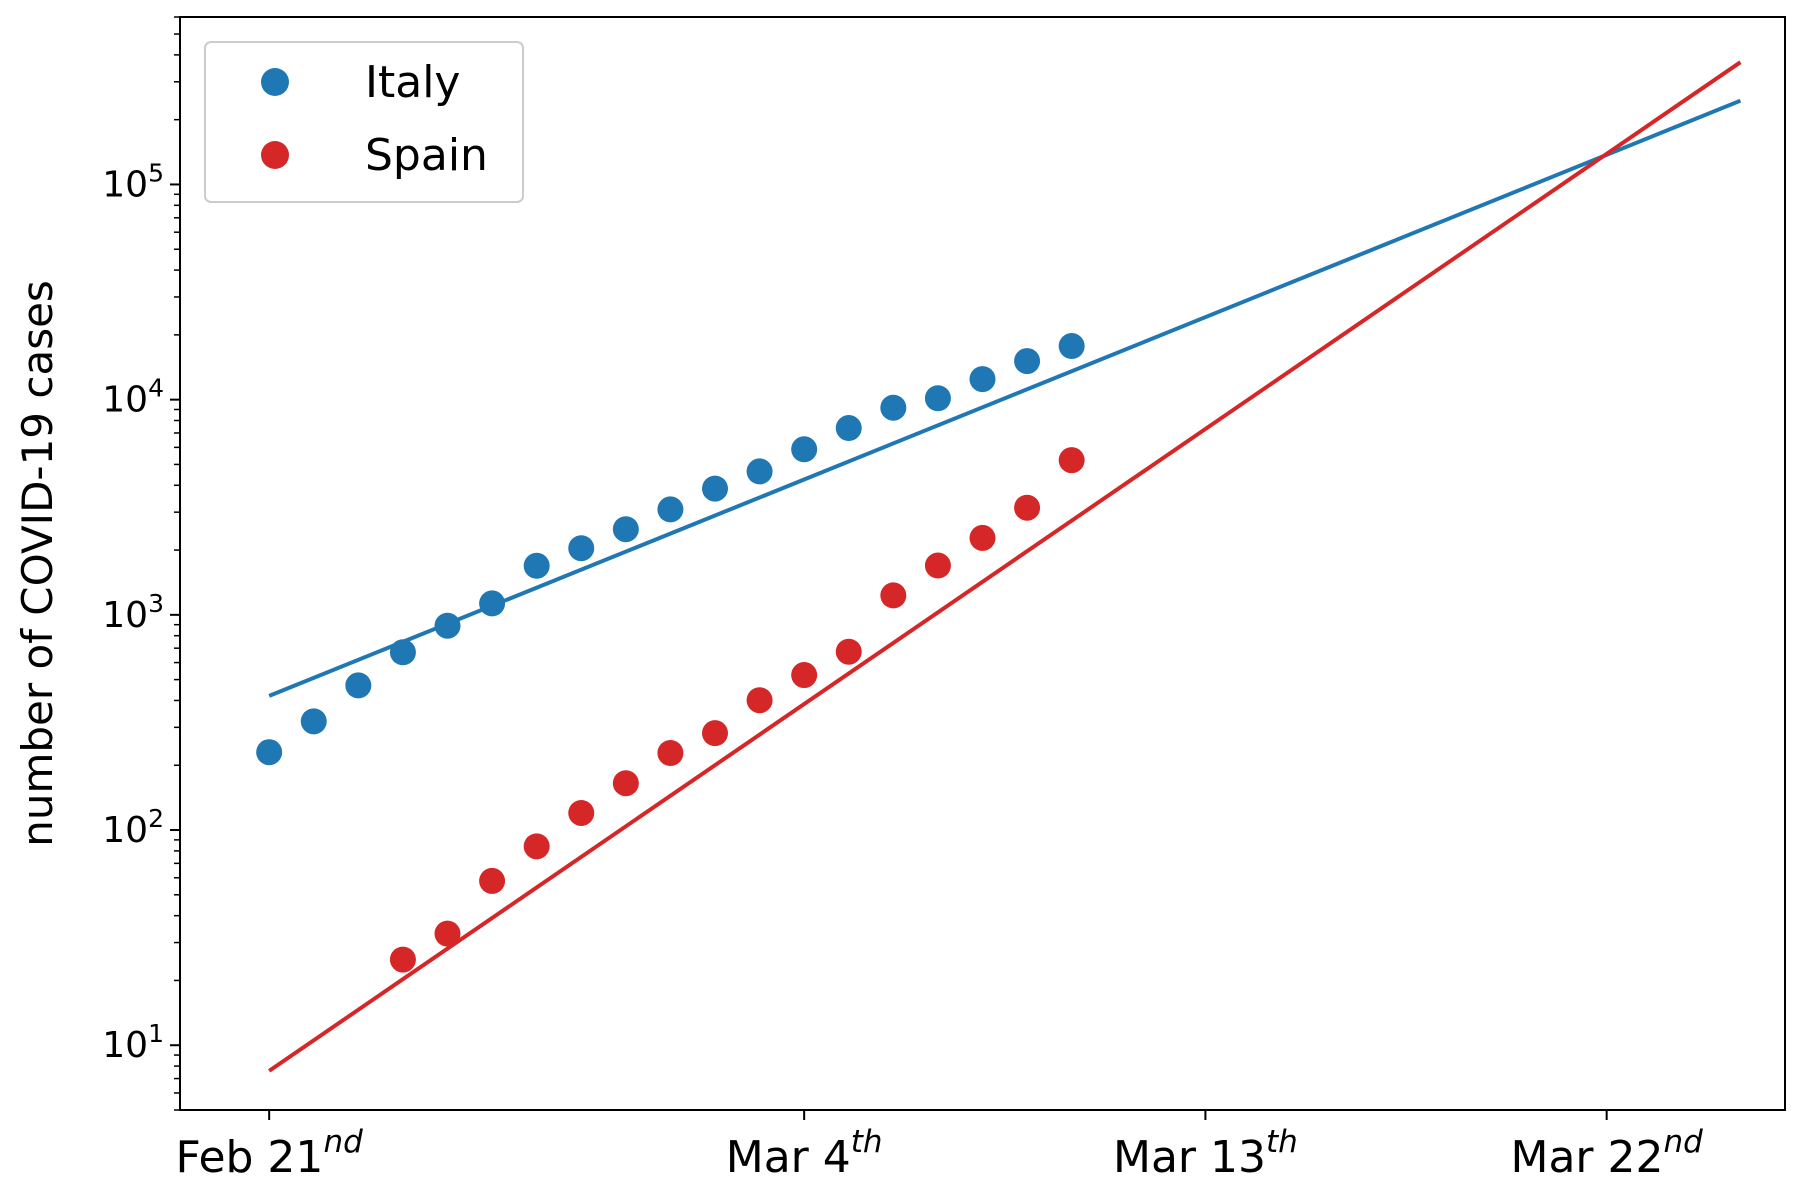  I want to click on y-tick-label: 10⁵, so click(133, 181).